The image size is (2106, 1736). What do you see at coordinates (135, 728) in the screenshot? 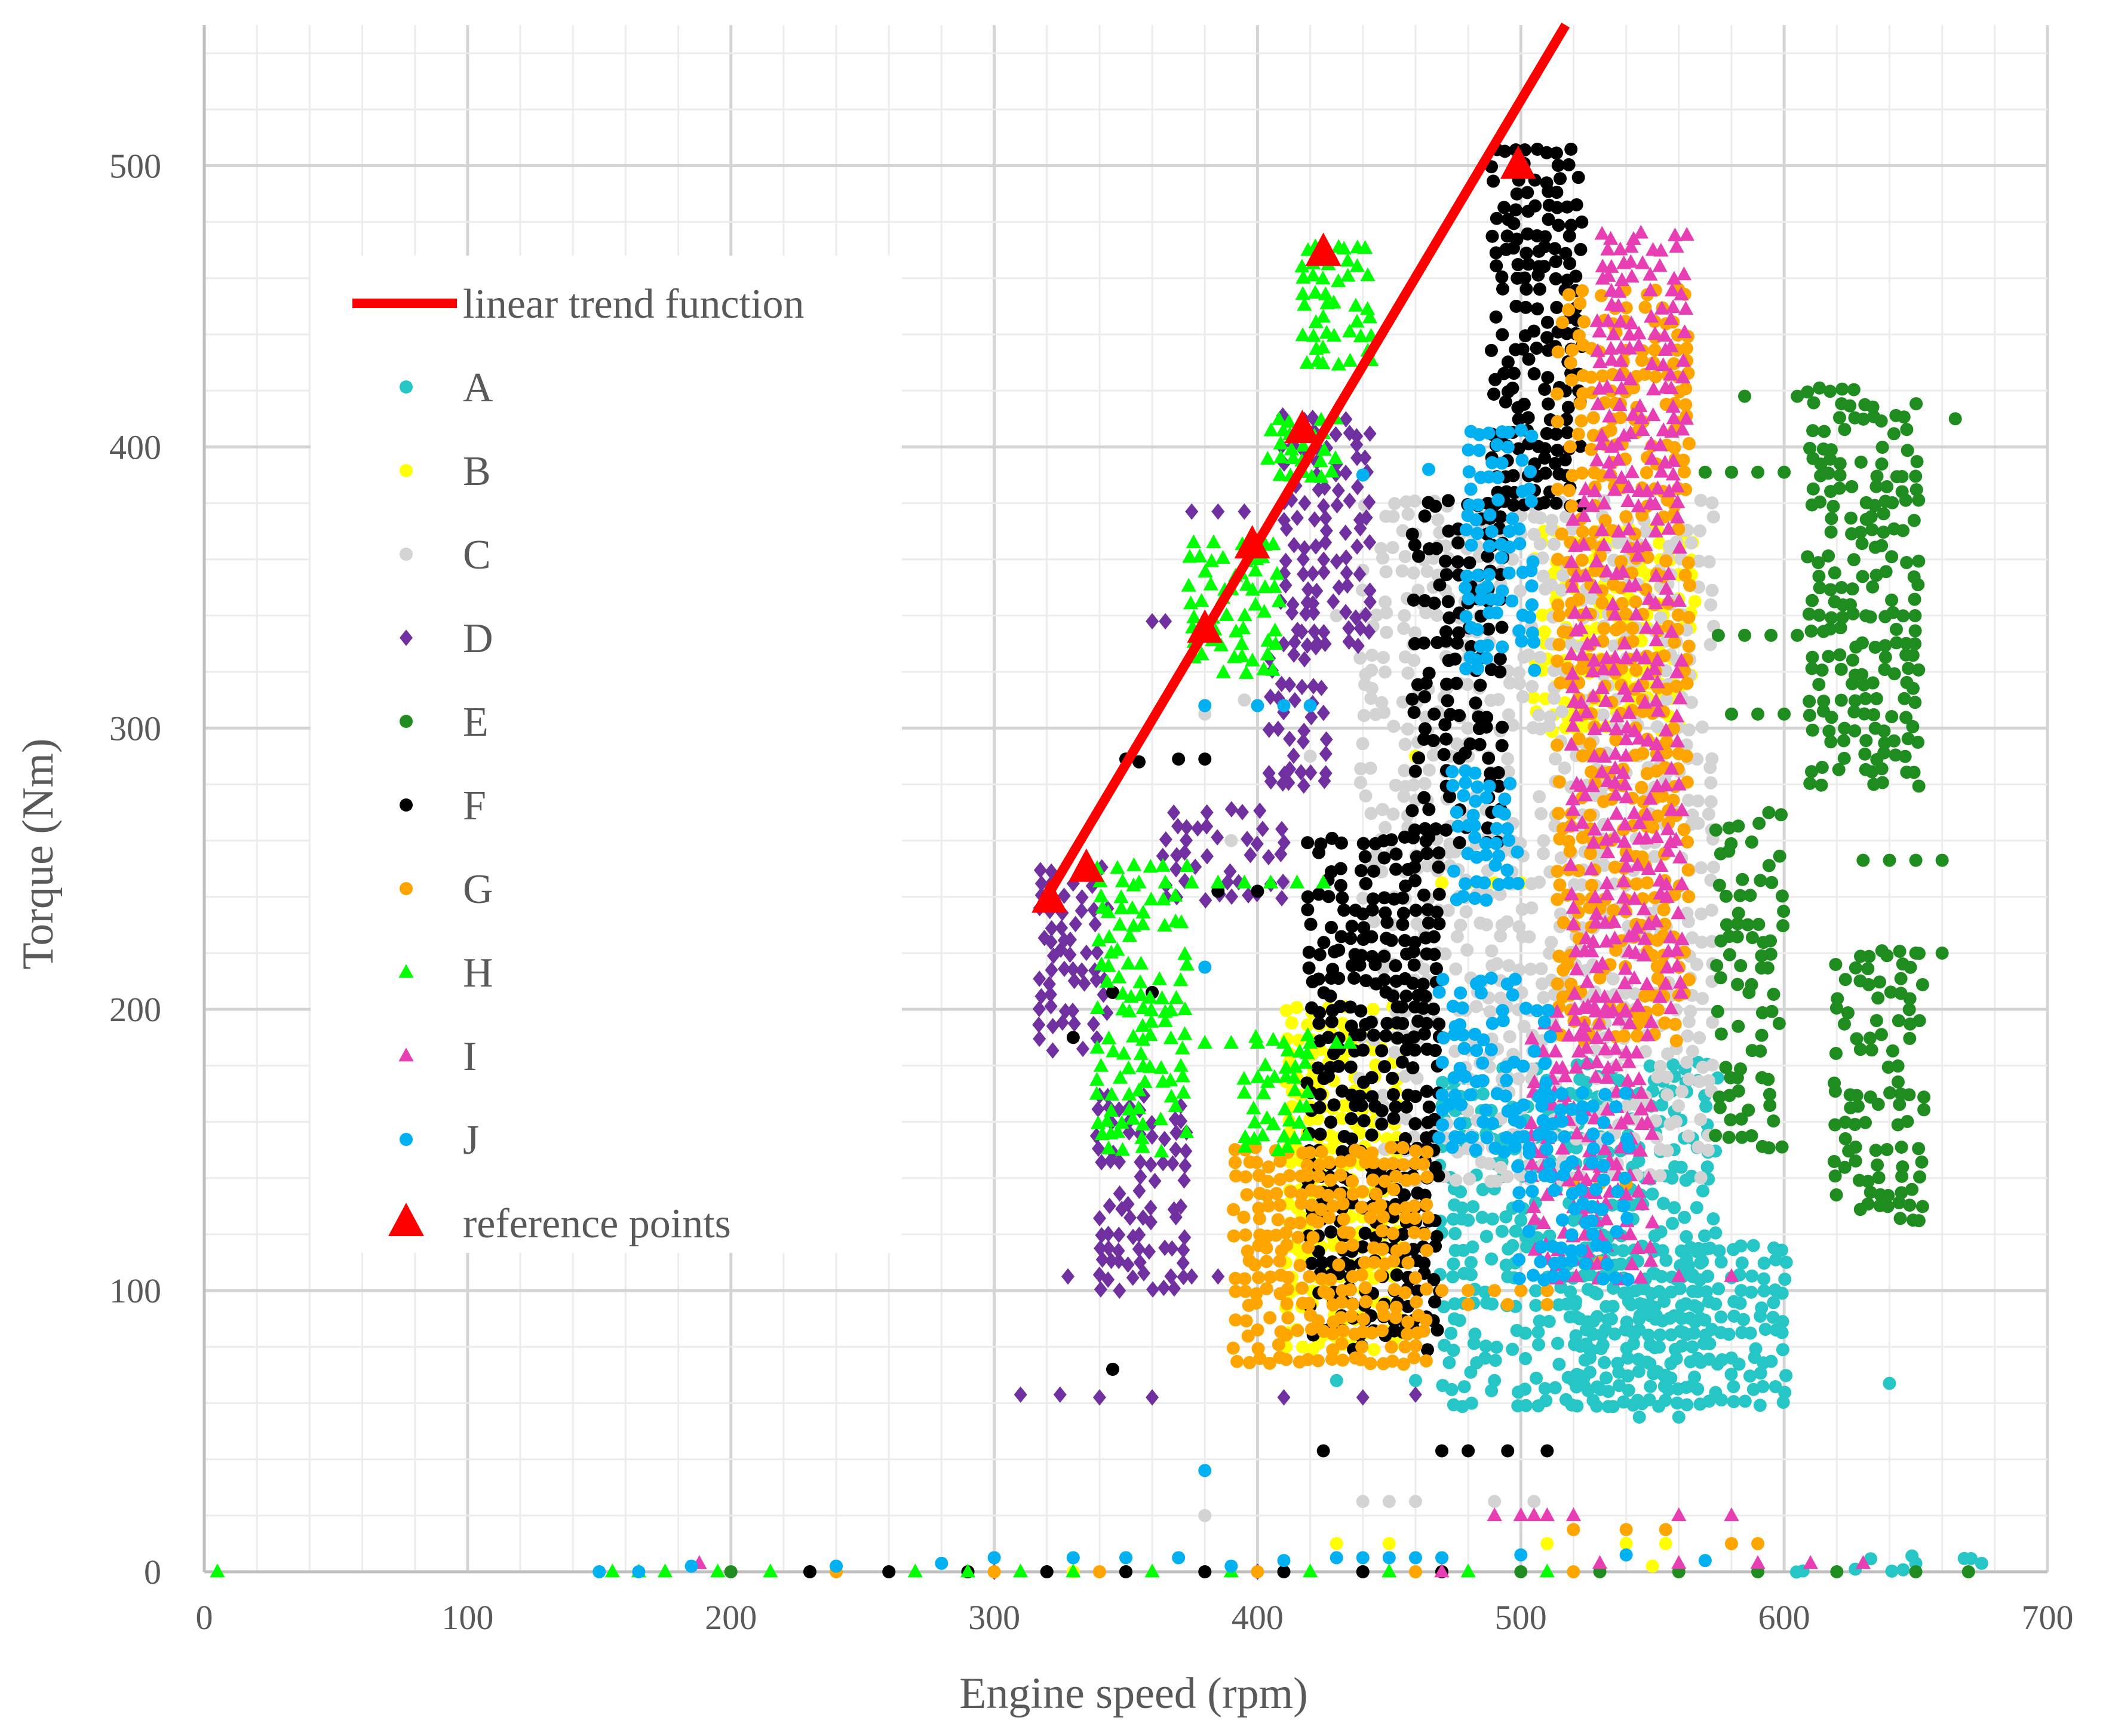
I see `y-tick-label: 300` at bounding box center [135, 728].